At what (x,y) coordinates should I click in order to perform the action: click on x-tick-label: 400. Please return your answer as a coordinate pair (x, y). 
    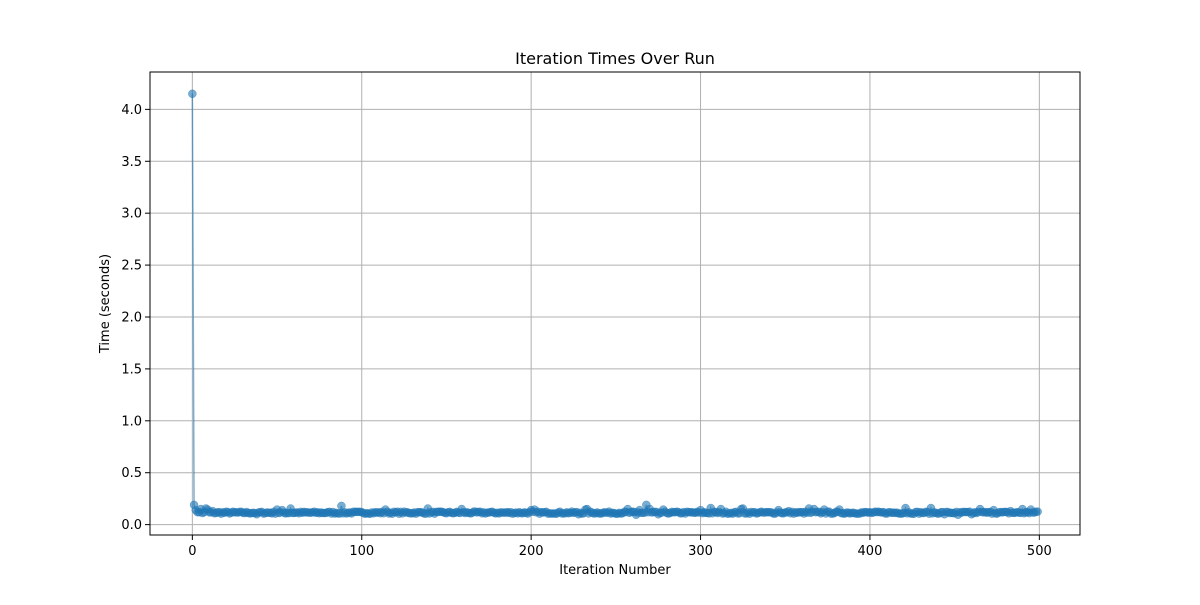
    Looking at the image, I should click on (870, 551).